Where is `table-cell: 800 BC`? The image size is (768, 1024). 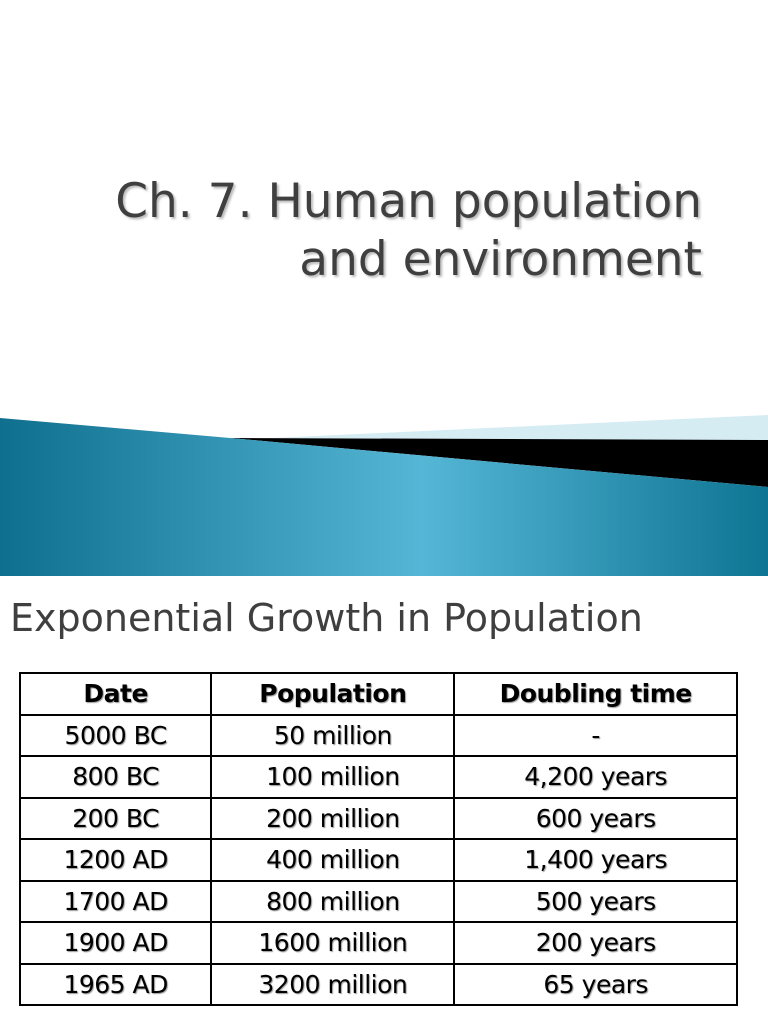 table-cell: 800 BC is located at coordinates (115, 777).